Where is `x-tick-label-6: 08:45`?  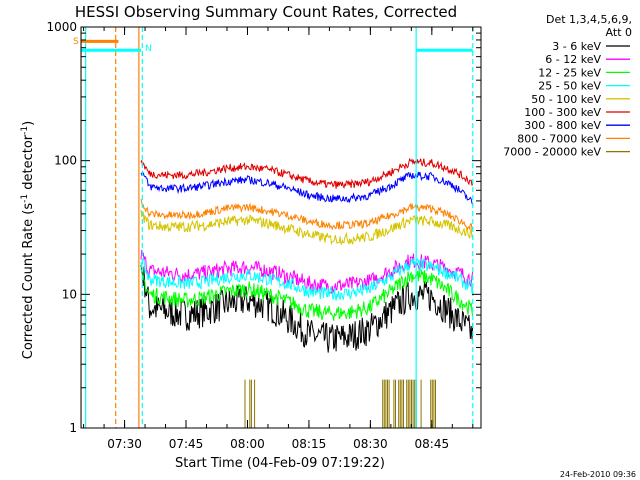 x-tick-label-6: 08:45 is located at coordinates (432, 444).